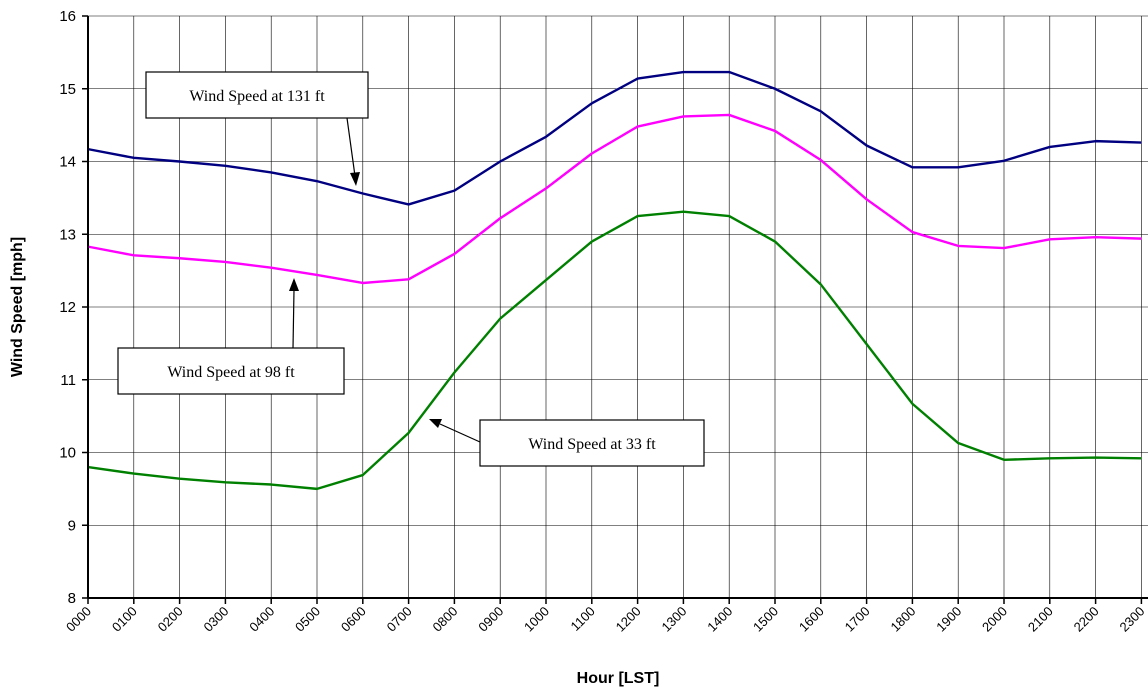  Describe the element at coordinates (994, 619) in the screenshot. I see `x-tick-label: 2000` at that location.